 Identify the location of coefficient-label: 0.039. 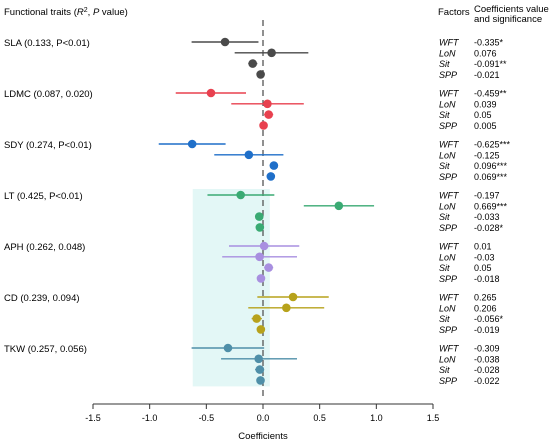
(485, 104).